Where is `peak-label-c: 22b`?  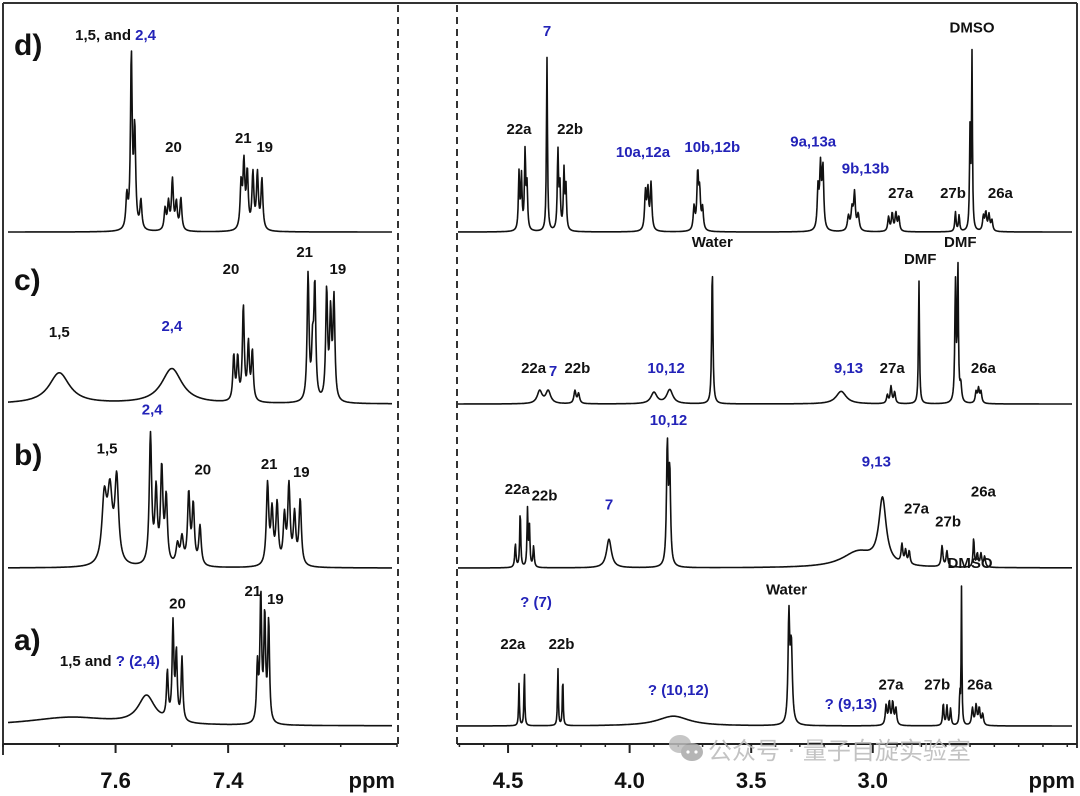 peak-label-c: 22b is located at coordinates (577, 368).